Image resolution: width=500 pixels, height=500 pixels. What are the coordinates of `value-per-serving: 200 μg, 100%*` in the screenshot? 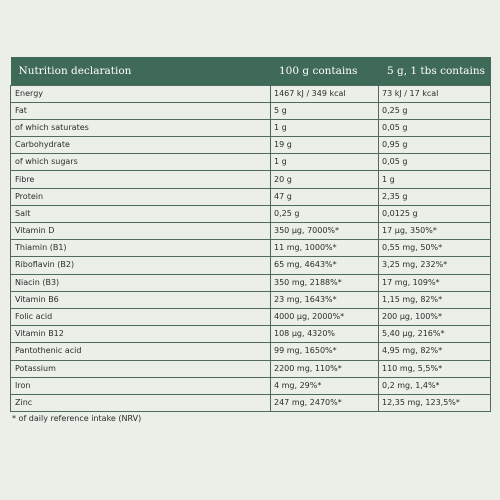 It's located at (434, 317).